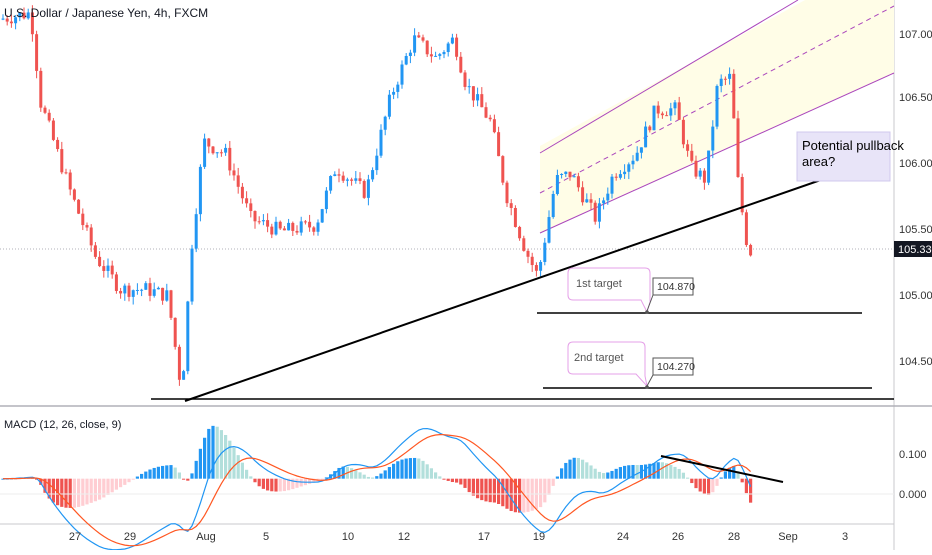 The width and height of the screenshot is (932, 555). I want to click on macd-divergence-trendline, so click(722, 469).